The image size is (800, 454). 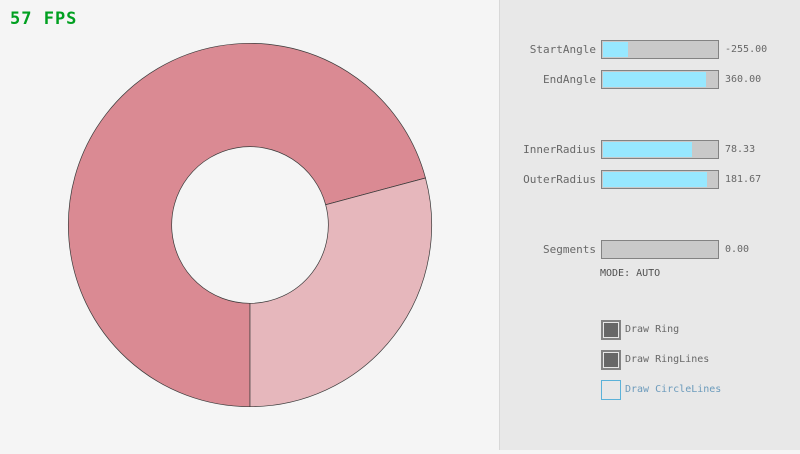 I want to click on draw-ring-label: Draw Ring, so click(x=652, y=329).